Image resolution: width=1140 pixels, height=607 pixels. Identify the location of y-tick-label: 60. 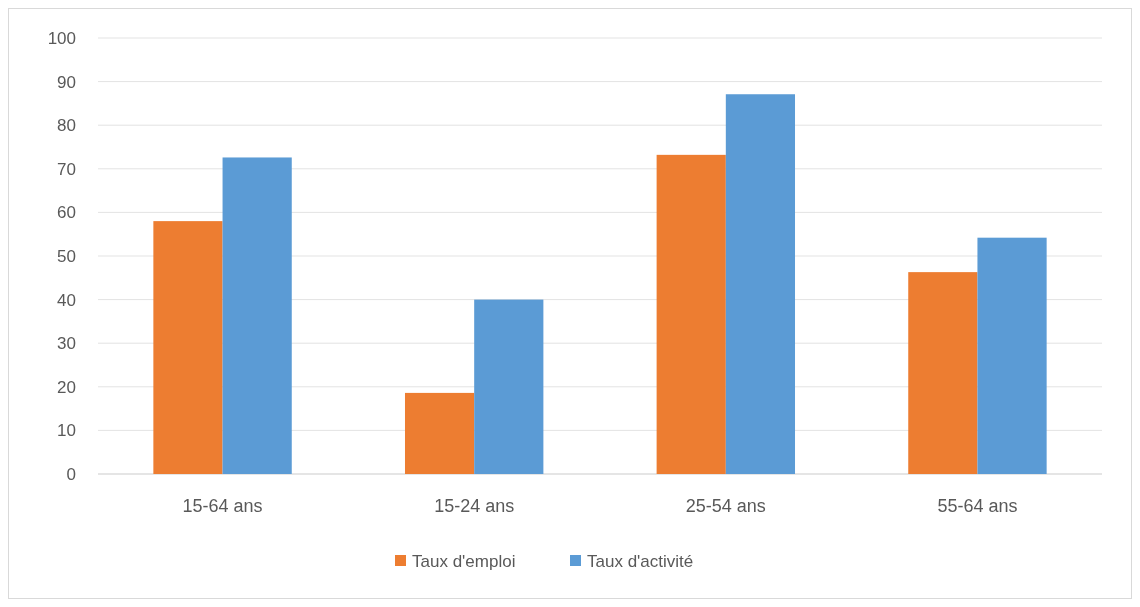
(66, 213).